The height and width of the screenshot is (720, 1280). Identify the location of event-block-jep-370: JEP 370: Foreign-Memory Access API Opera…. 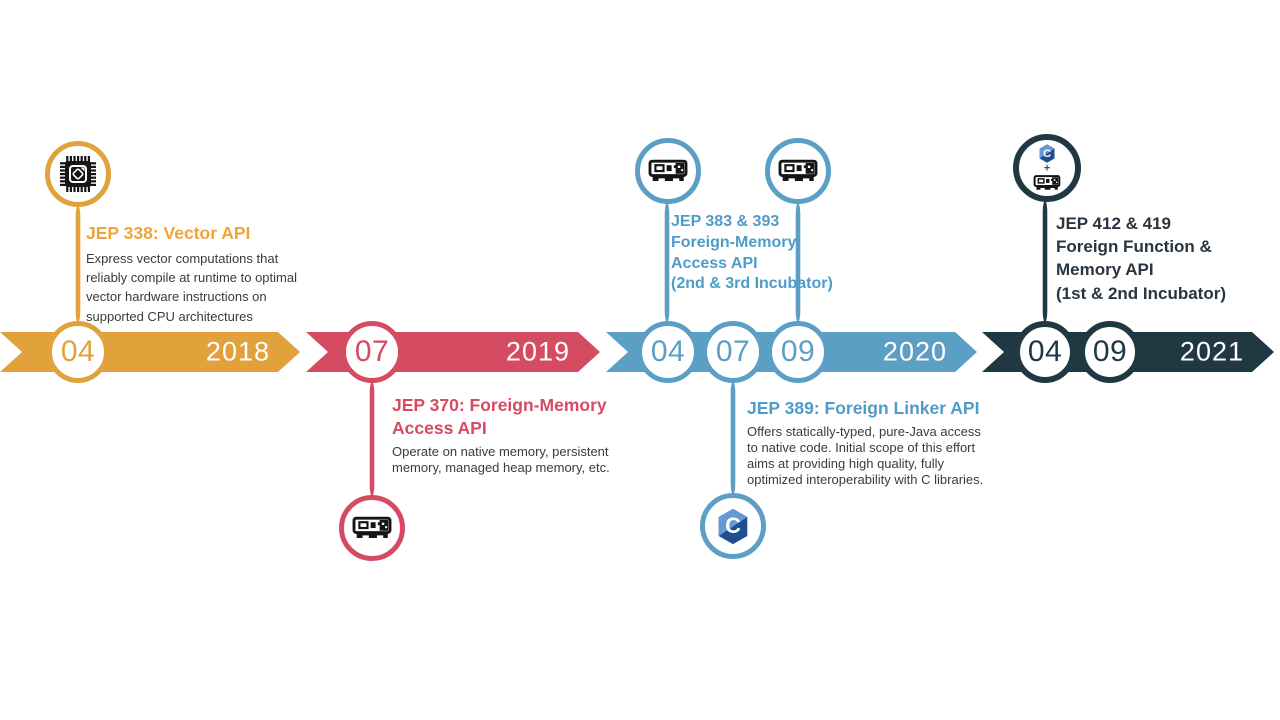
(501, 435).